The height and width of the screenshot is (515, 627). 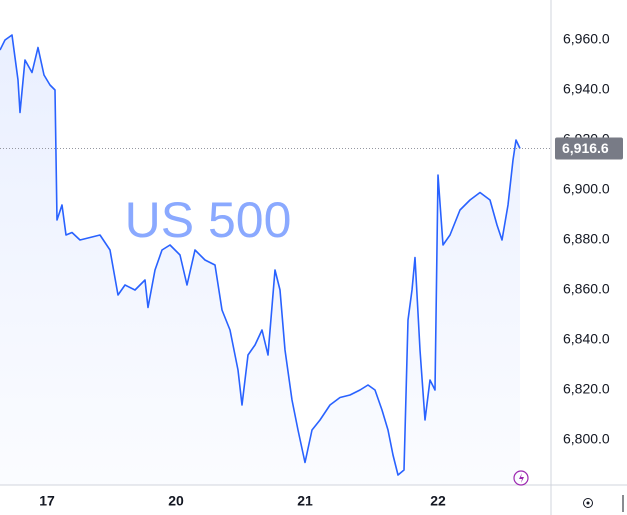 I want to click on event-icon, so click(x=521, y=478).